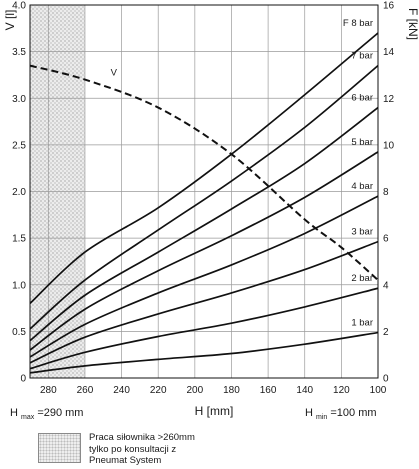  Describe the element at coordinates (114, 73) in the screenshot. I see `volume-line-label: V` at that location.